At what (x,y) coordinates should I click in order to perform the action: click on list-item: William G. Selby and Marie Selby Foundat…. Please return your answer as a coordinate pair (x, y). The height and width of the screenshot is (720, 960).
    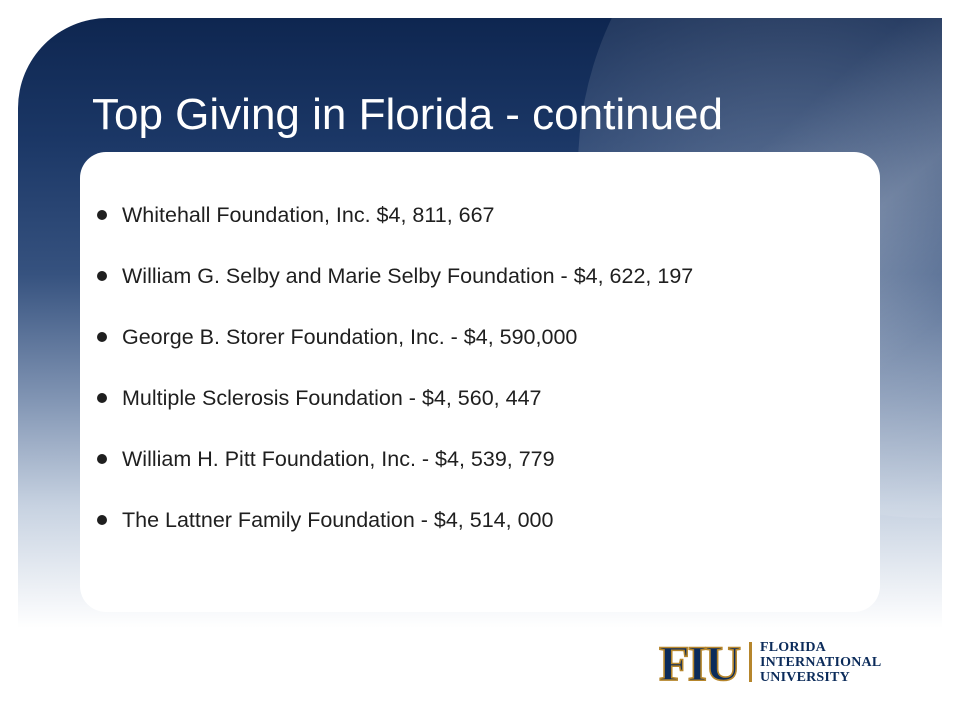
    Looking at the image, I should click on (478, 276).